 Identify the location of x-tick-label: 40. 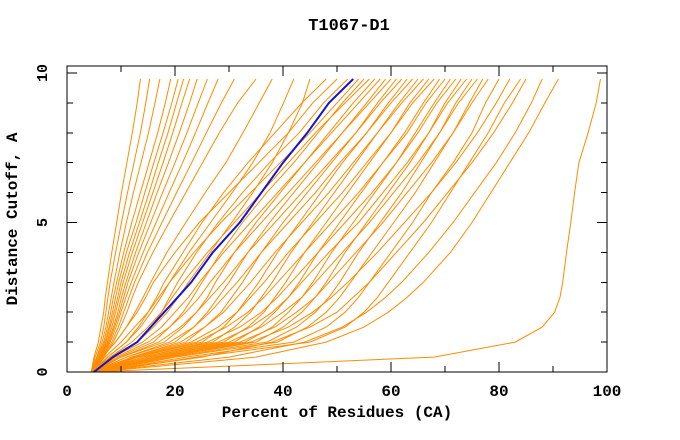
(282, 392).